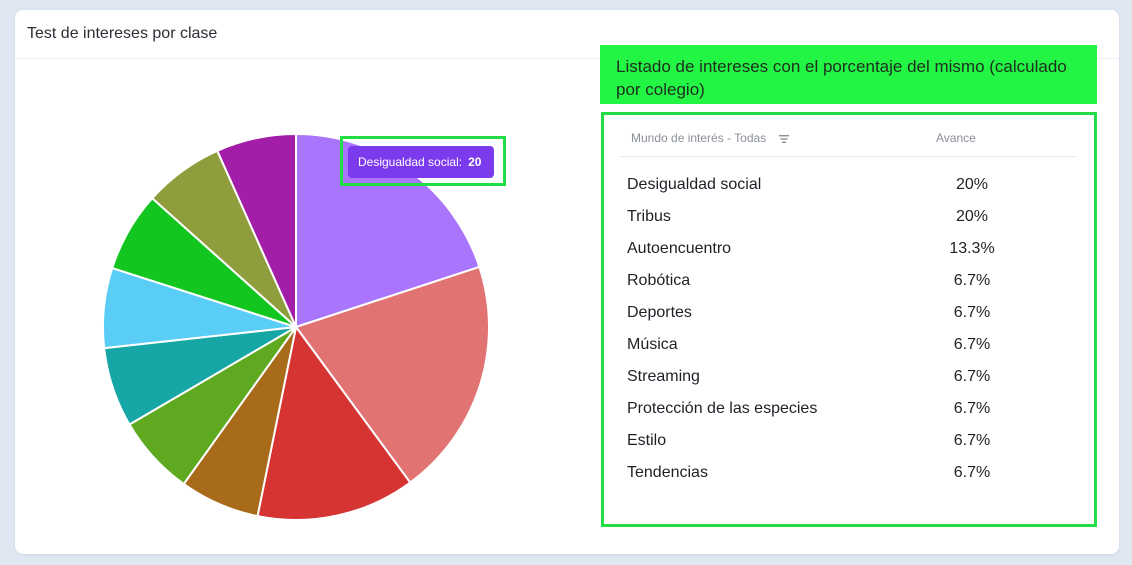  I want to click on filter-icon, so click(784, 139).